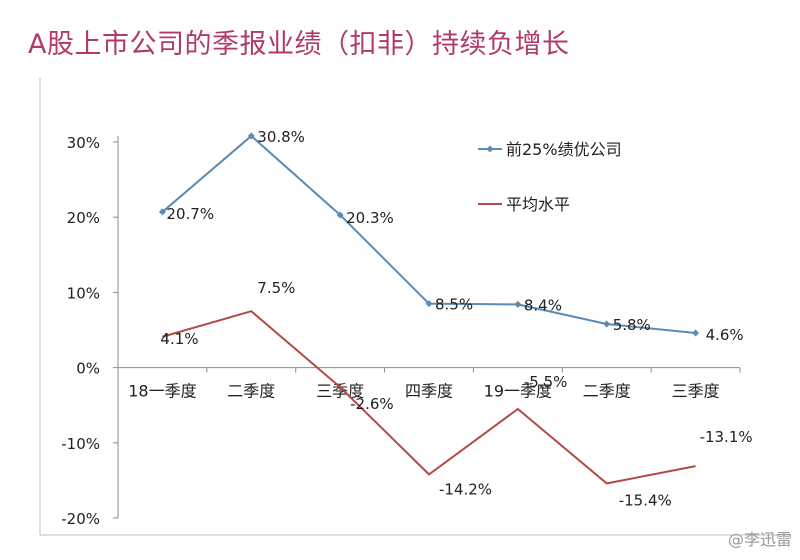 This screenshot has width=800, height=560. What do you see at coordinates (83, 218) in the screenshot?
I see `y-tick-label: 20%` at bounding box center [83, 218].